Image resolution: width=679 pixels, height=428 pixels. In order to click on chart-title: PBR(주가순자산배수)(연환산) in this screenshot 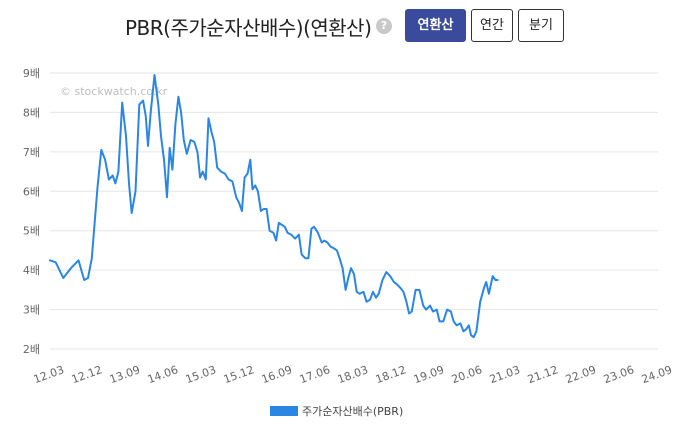, I will do `click(248, 28)`.